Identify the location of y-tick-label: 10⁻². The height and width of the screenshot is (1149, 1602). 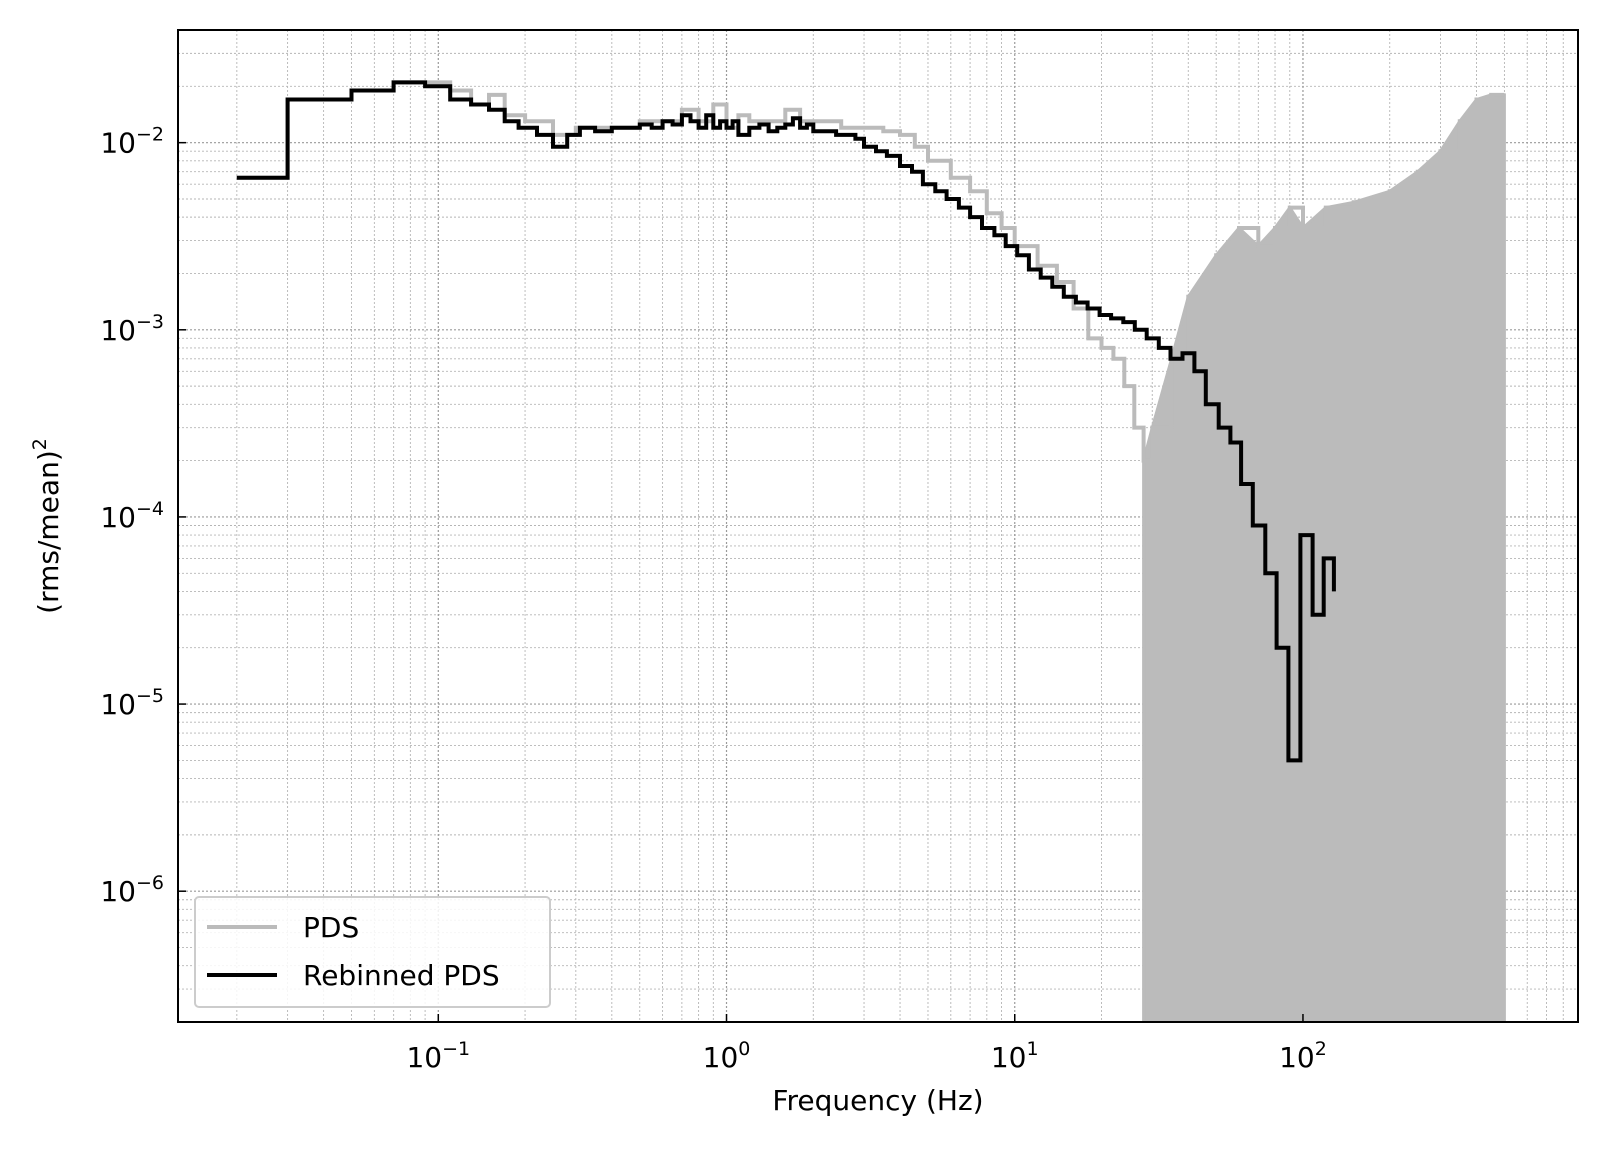
(132, 142).